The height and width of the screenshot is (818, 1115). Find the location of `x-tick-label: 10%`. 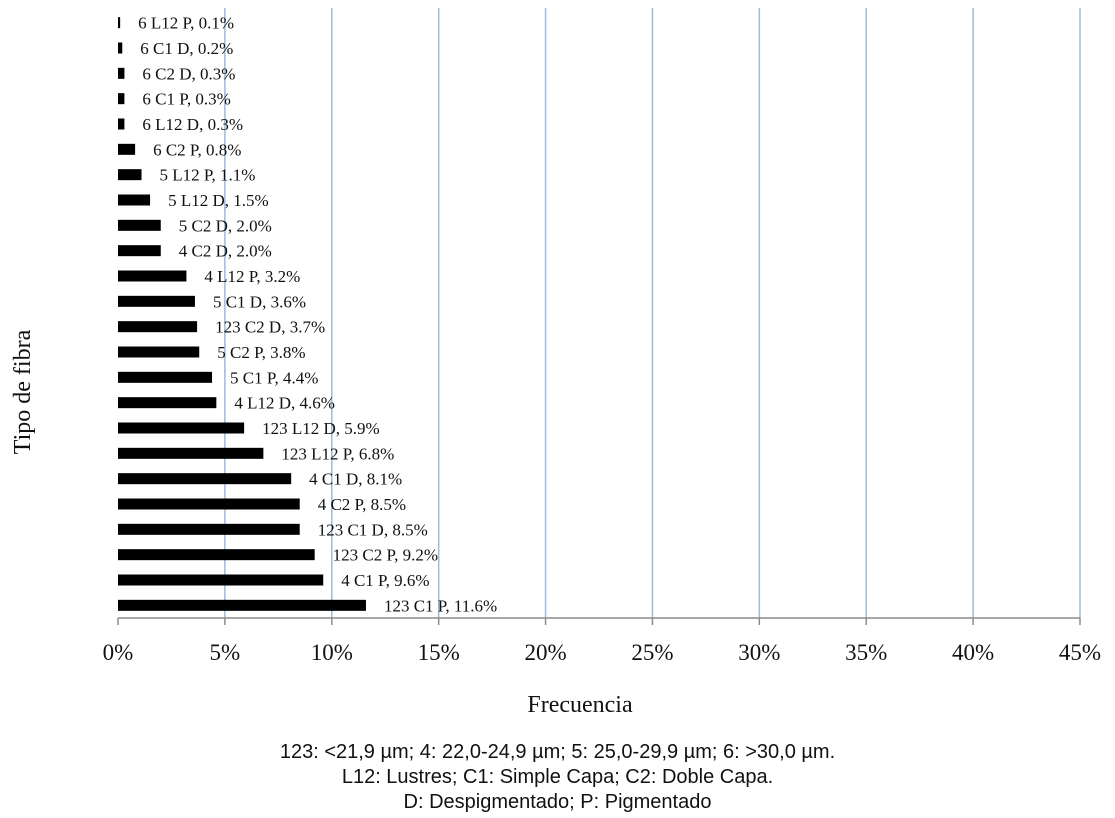

x-tick-label: 10% is located at coordinates (332, 652).